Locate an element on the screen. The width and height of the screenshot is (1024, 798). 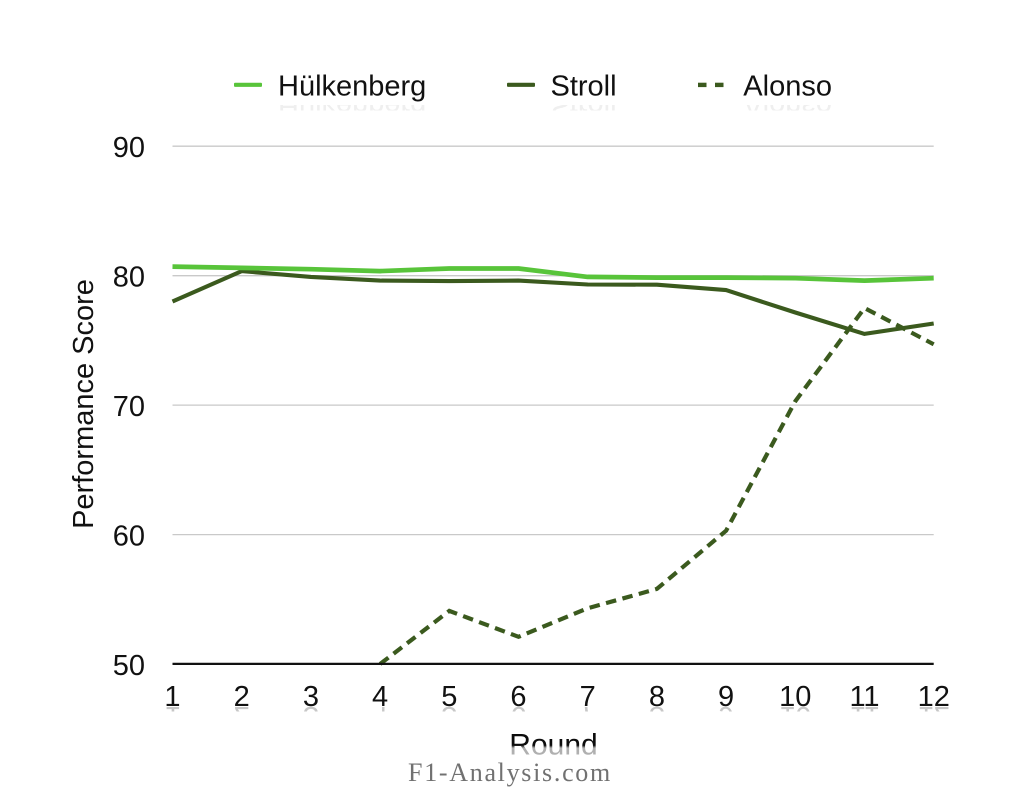
svg-text: 90 is located at coordinates (129, 148).